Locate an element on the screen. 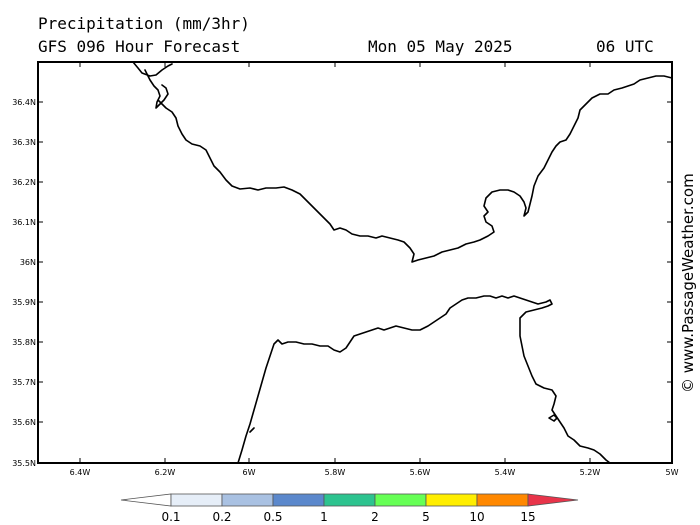  lon-label: 5W is located at coordinates (672, 472).